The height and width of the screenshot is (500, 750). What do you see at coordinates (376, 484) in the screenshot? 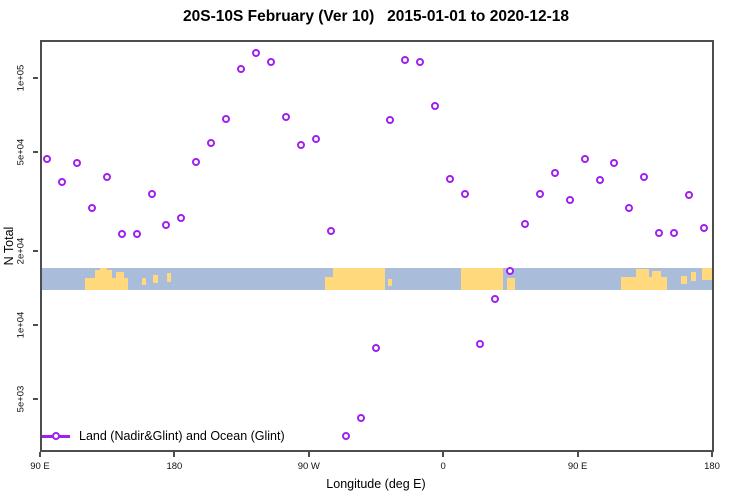
I see `x-axis-label: Longitude (deg E)` at bounding box center [376, 484].